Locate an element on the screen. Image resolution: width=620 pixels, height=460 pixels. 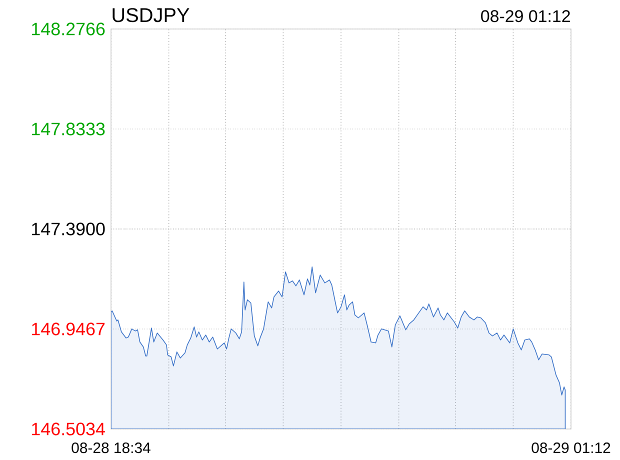
y-tick-label: 148.2766 is located at coordinates (68, 29).